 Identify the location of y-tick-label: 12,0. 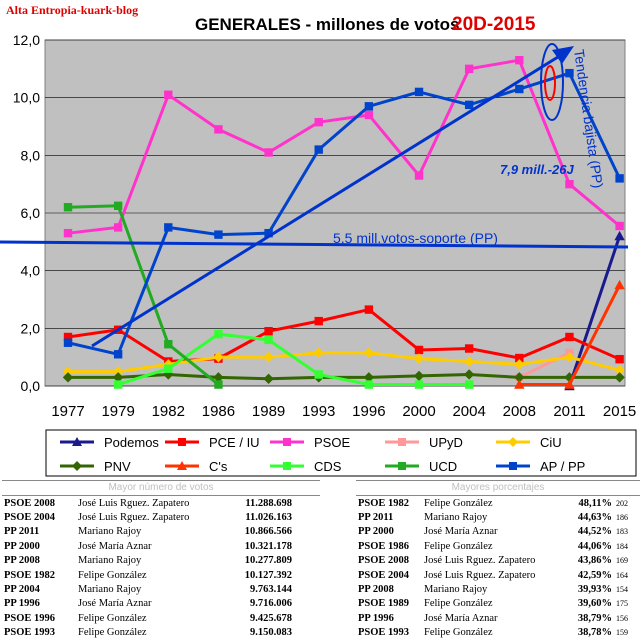
(26, 40).